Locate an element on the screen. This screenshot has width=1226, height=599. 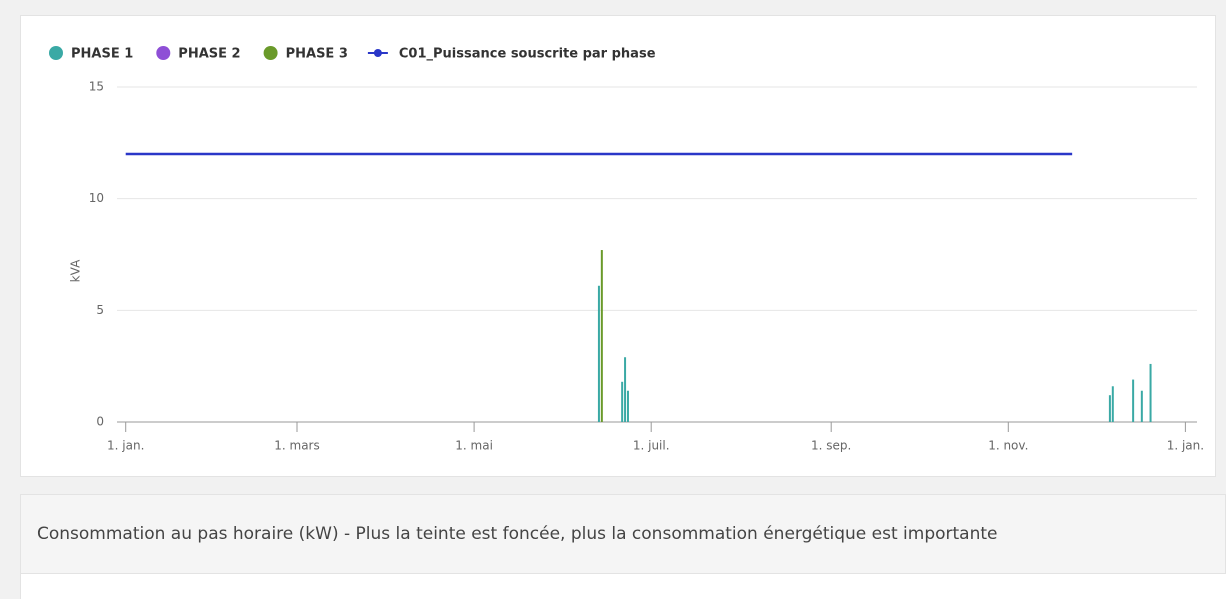
y-tick-label: 10 is located at coordinates (96, 198).